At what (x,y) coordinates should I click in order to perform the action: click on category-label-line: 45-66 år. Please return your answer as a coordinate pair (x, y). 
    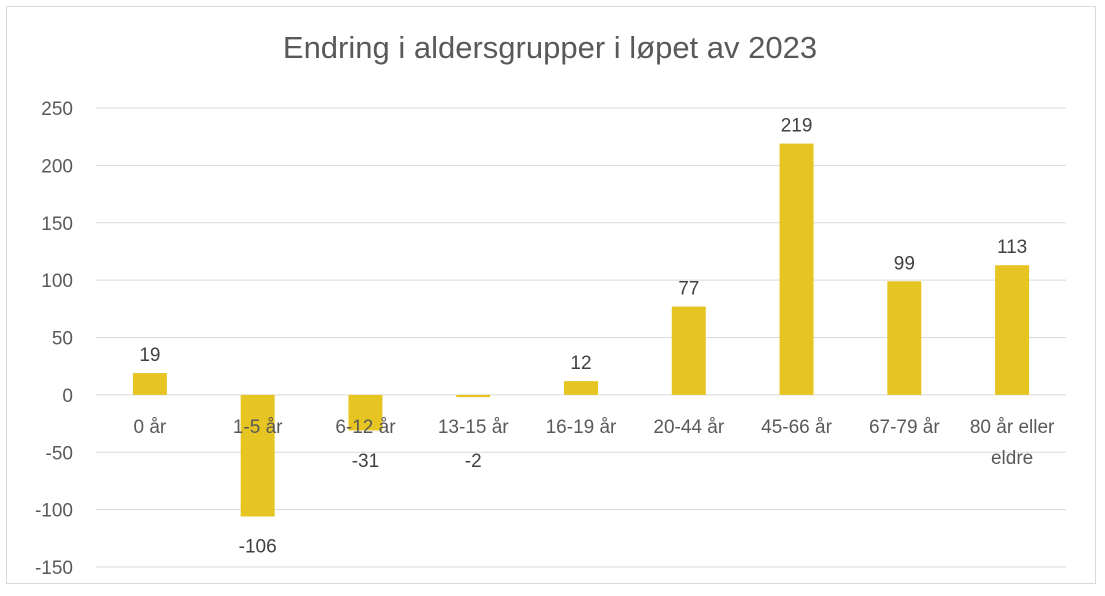
    Looking at the image, I should click on (796, 427).